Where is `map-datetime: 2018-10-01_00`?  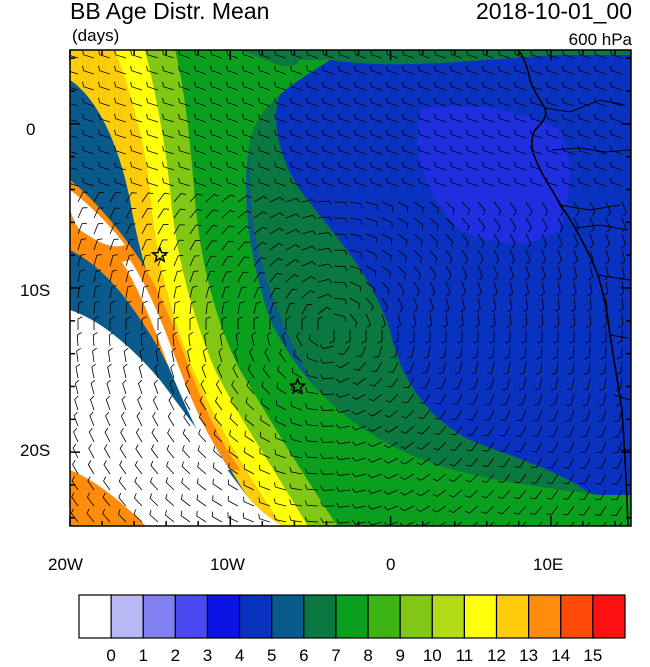 map-datetime: 2018-10-01_00 is located at coordinates (553, 12).